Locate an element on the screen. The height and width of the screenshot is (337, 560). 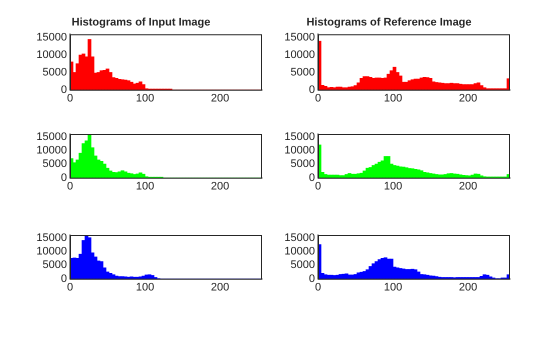
chart-title: Histograms of Reference Image is located at coordinates (389, 22).